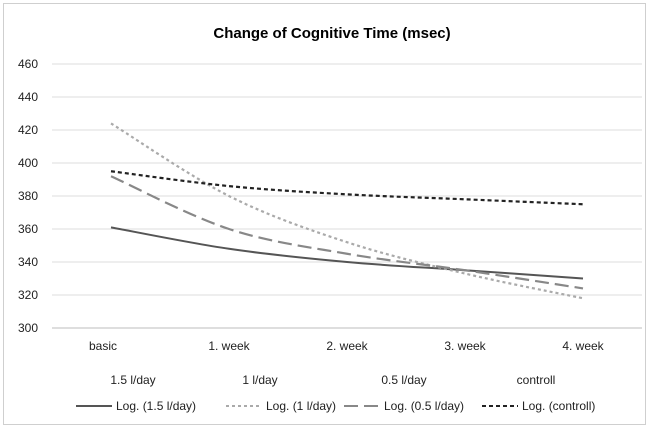  What do you see at coordinates (132, 380) in the screenshot?
I see `category-sublabel: 1.5 l/day` at bounding box center [132, 380].